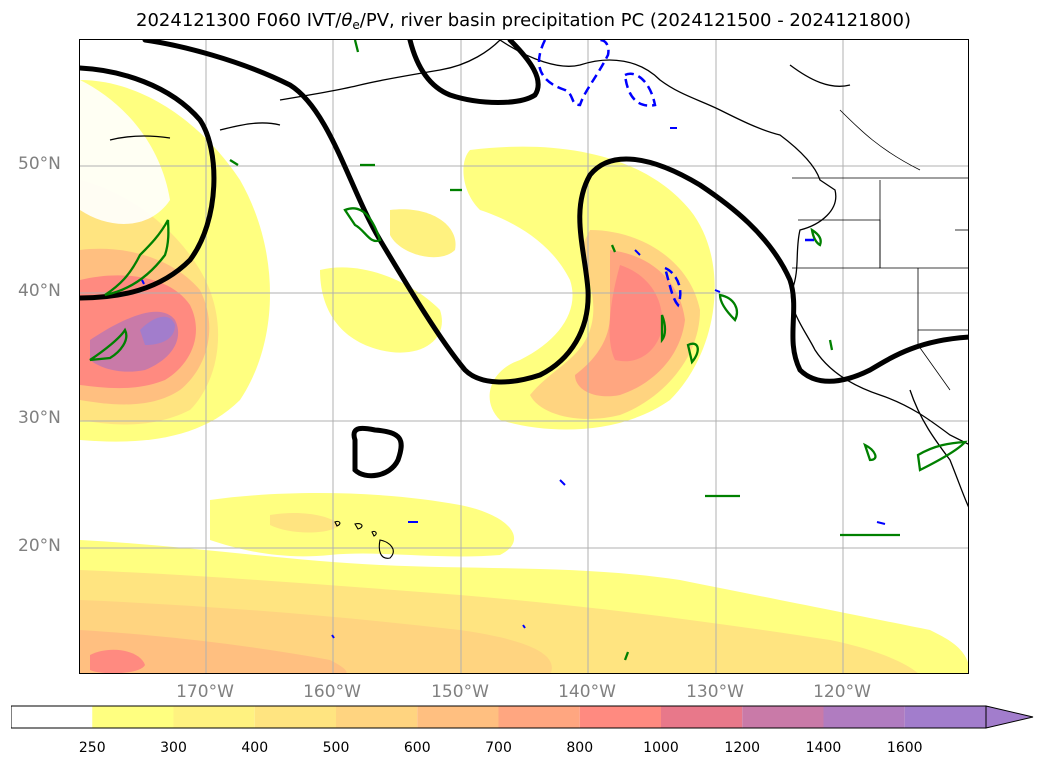  What do you see at coordinates (904, 748) in the screenshot?
I see `colorbar-tick-label: 1600` at bounding box center [904, 748].